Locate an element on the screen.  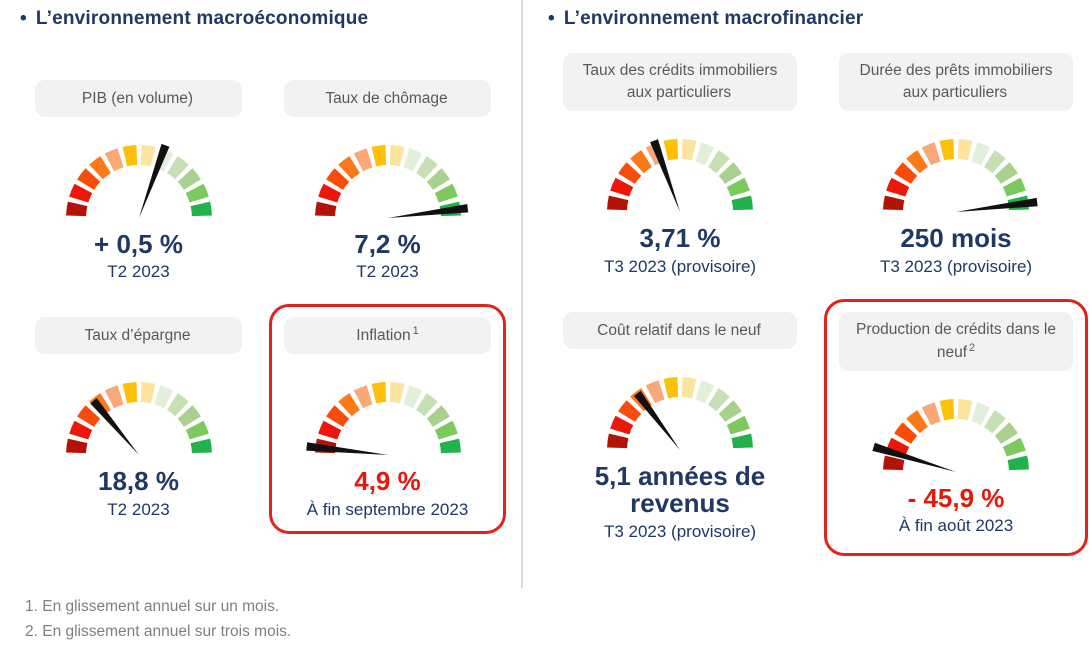
section-title-text: L’environnement macroéconomique is located at coordinates (202, 18).